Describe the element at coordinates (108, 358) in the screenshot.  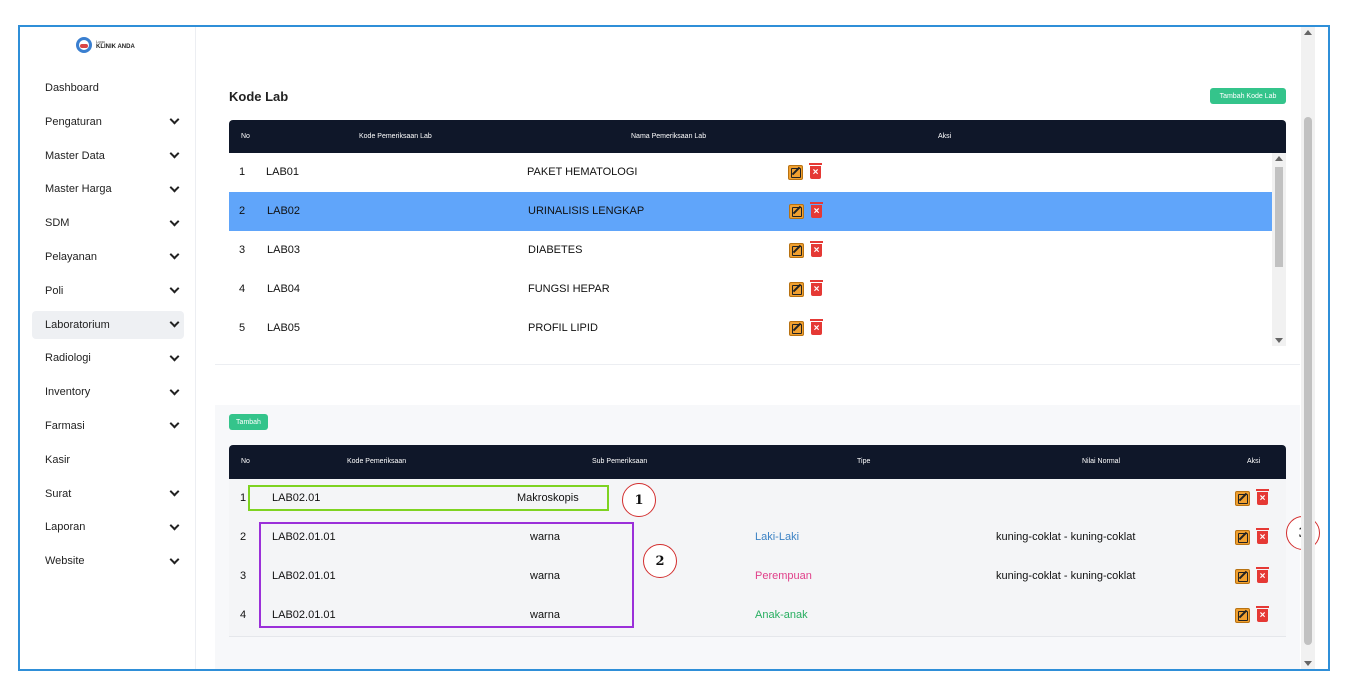
I see `sidebar-item-radiologi: Radiologi` at that location.